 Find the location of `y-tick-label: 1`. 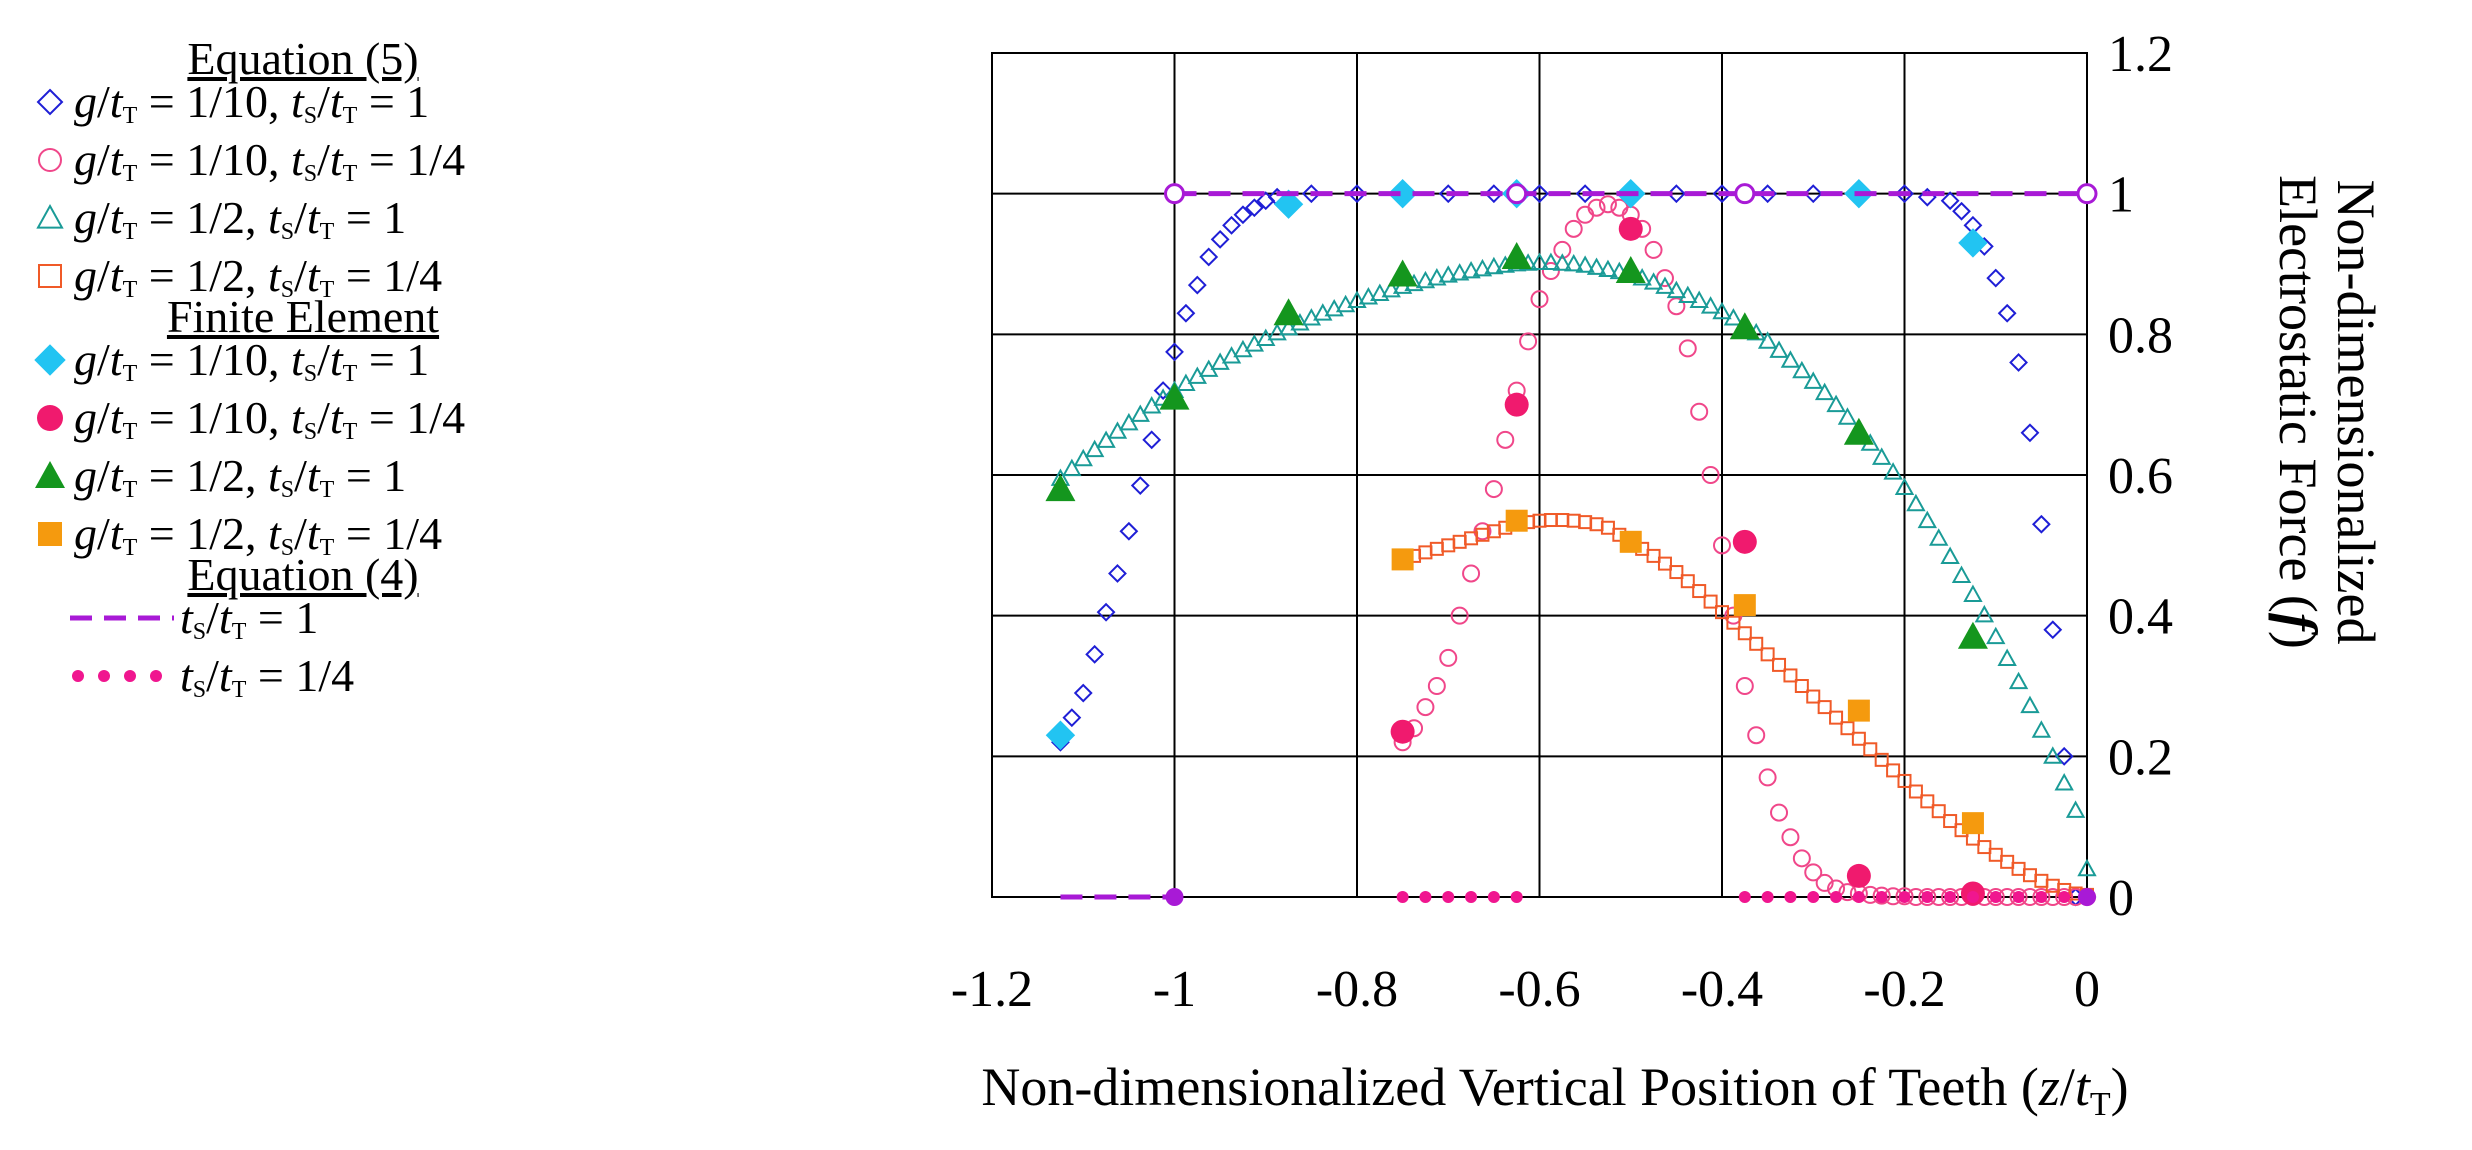

y-tick-label: 1 is located at coordinates (2121, 195).